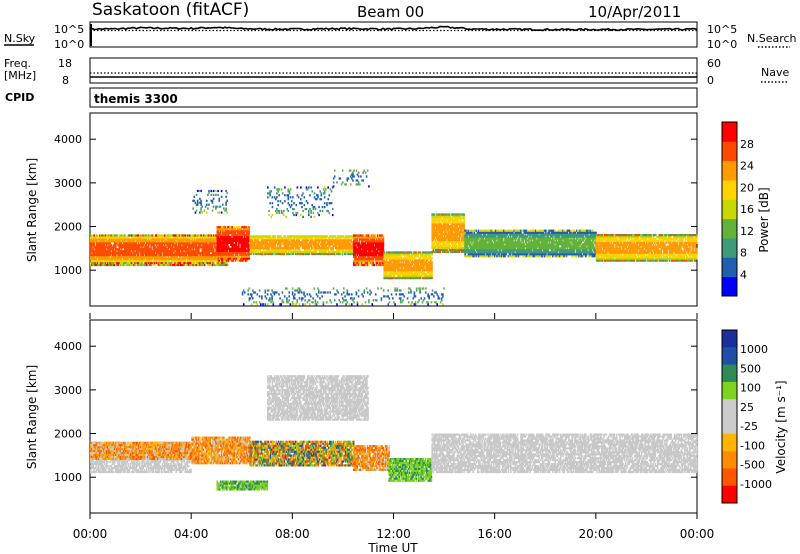 This screenshot has height=554, width=800. I want to click on frequency-panel: Freq. [MHz] 18 8 60 0 Nave, so click(396, 72).